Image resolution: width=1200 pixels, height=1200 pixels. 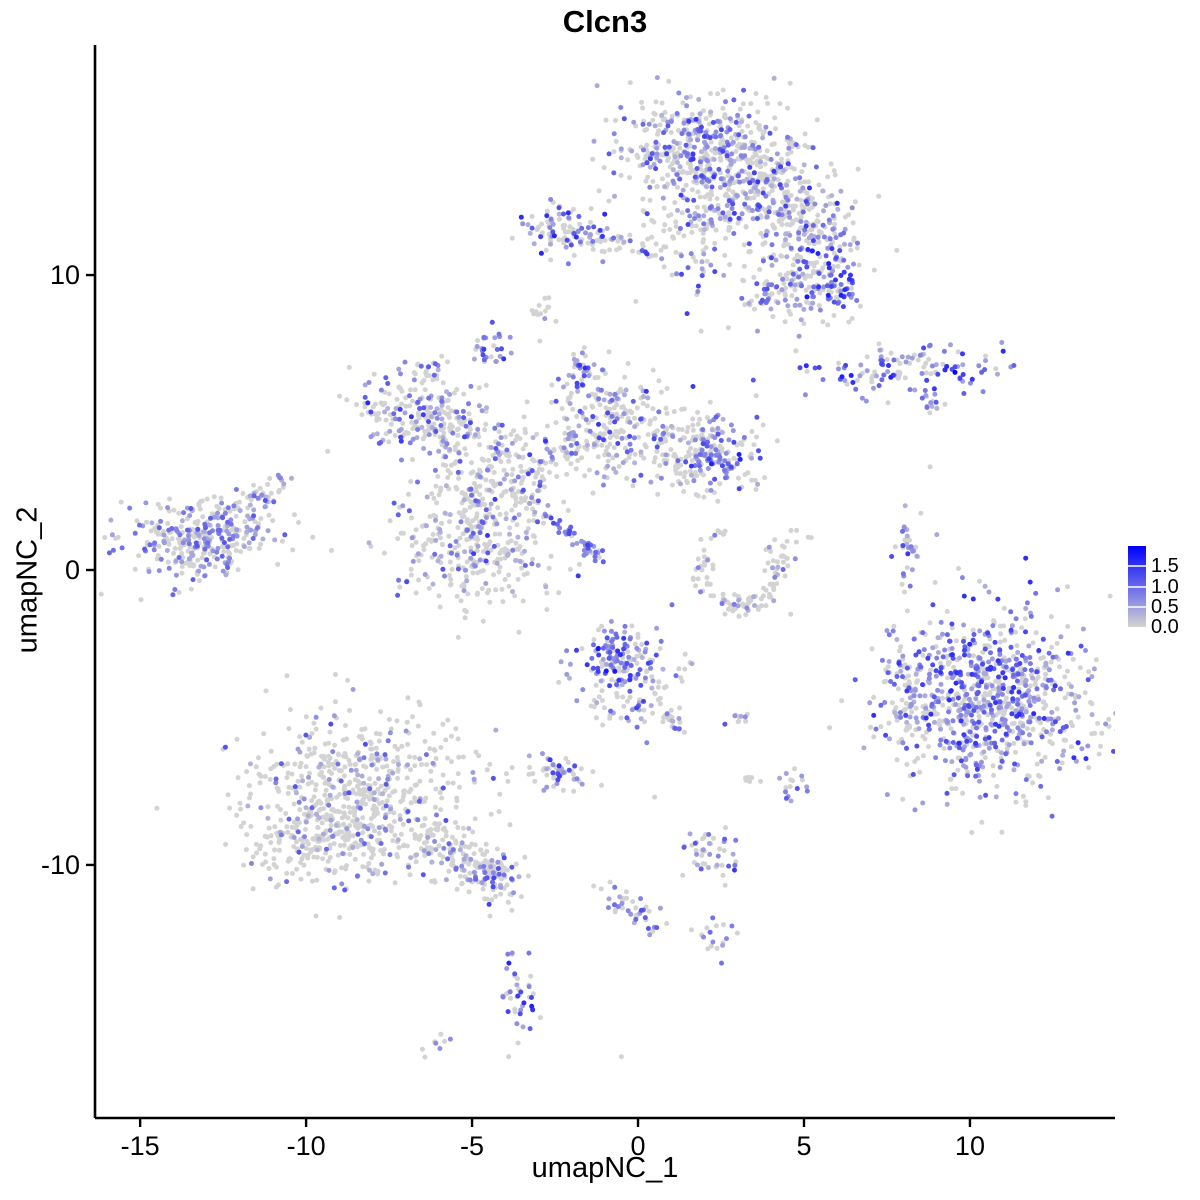 What do you see at coordinates (306, 1146) in the screenshot?
I see `x-tick-label: -10` at bounding box center [306, 1146].